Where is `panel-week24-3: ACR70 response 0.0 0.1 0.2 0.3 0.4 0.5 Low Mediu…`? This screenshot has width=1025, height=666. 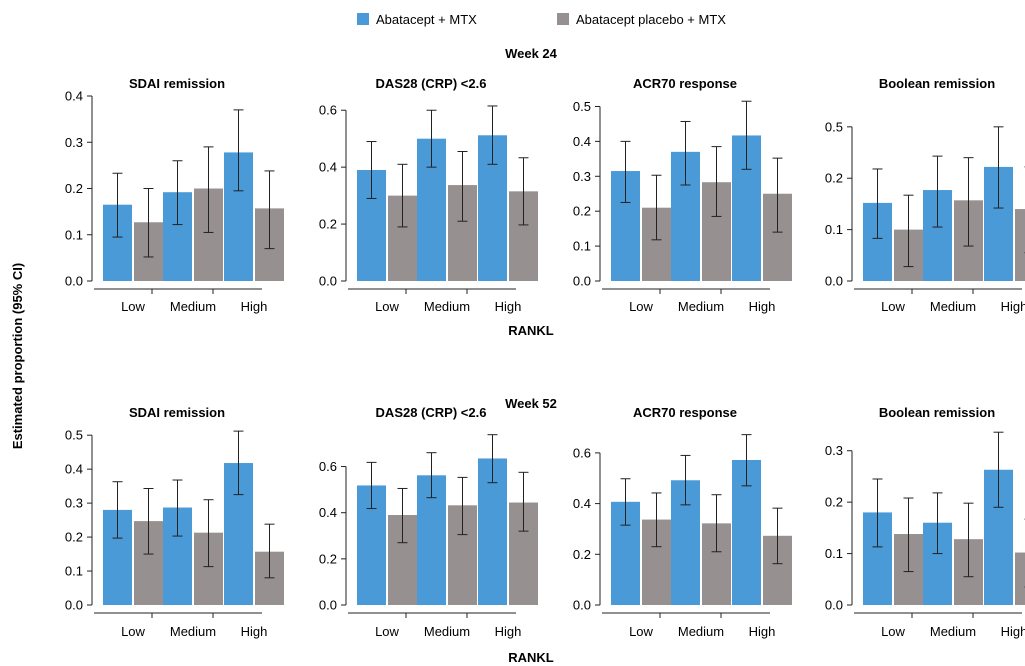
panel-week24-3: ACR70 response 0.0 0.1 0.2 0.3 0.4 0.5 Low Mediu… is located at coordinates (682, 195).